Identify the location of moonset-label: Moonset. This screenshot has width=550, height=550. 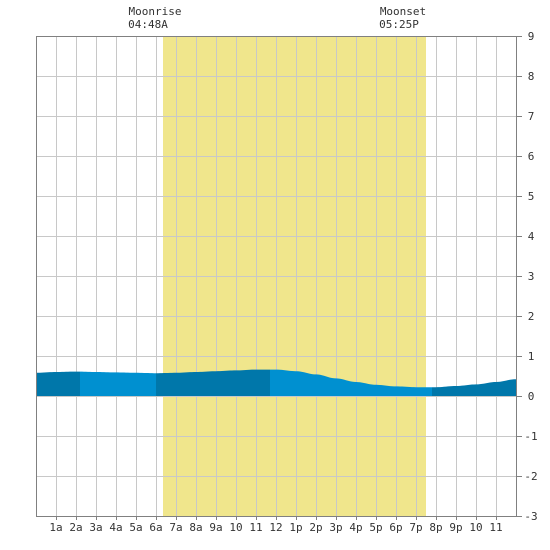
(403, 11).